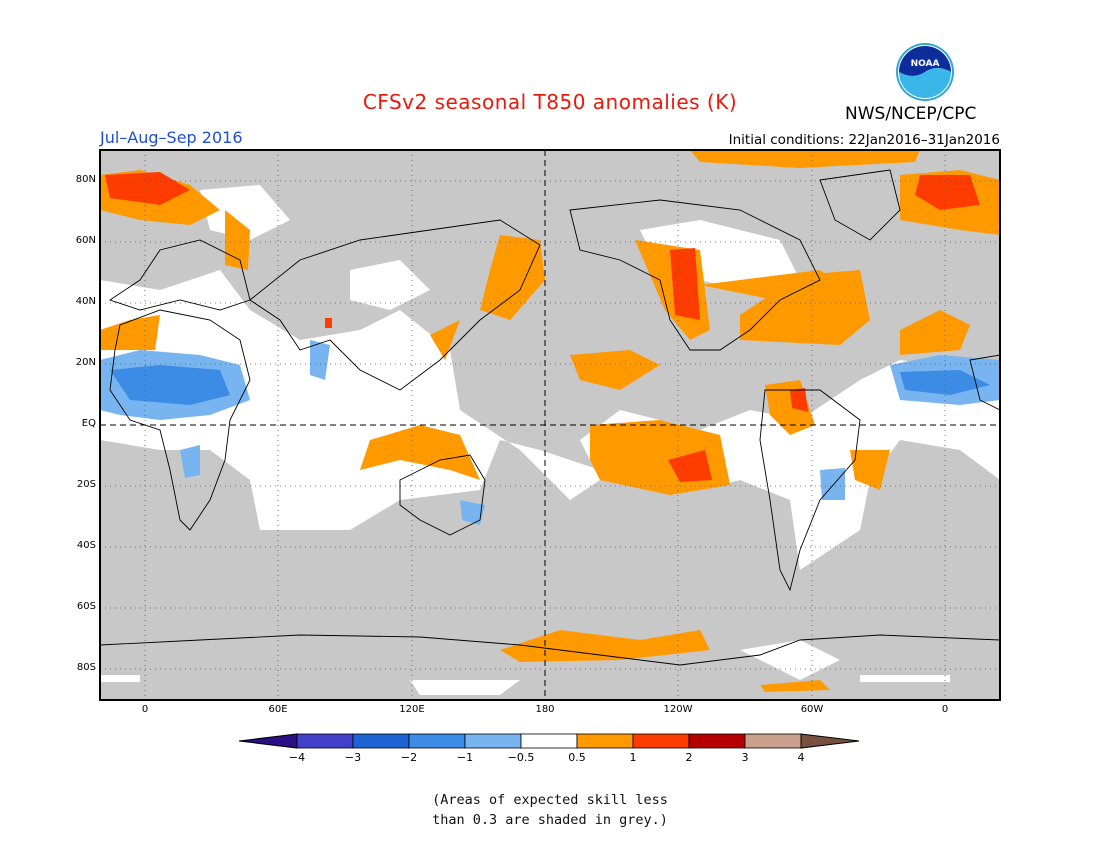 This screenshot has width=1100, height=850. Describe the element at coordinates (550, 820) in the screenshot. I see `skill-note-line2: than 0.3 are shaded in grey.)` at that location.